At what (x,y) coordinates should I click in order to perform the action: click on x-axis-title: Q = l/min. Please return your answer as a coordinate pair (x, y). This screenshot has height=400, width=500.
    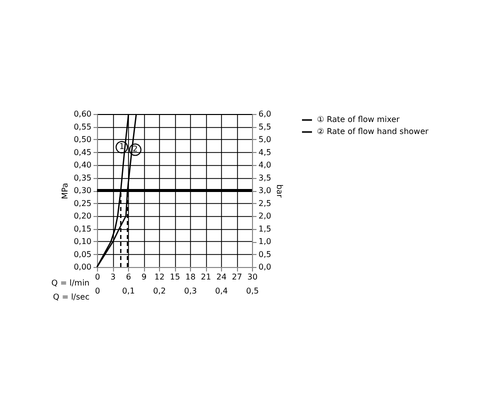
    Looking at the image, I should click on (70, 283).